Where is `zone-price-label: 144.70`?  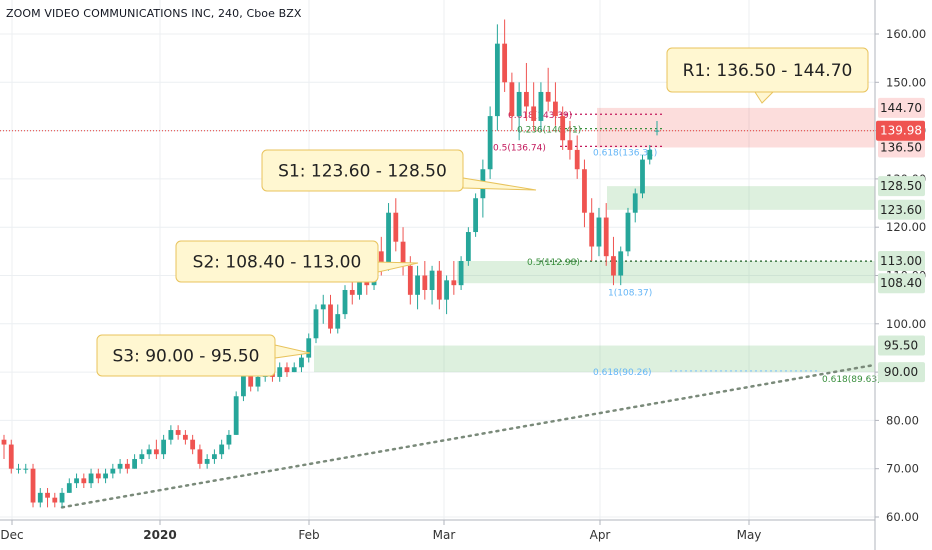 zone-price-label: 144.70 is located at coordinates (901, 108).